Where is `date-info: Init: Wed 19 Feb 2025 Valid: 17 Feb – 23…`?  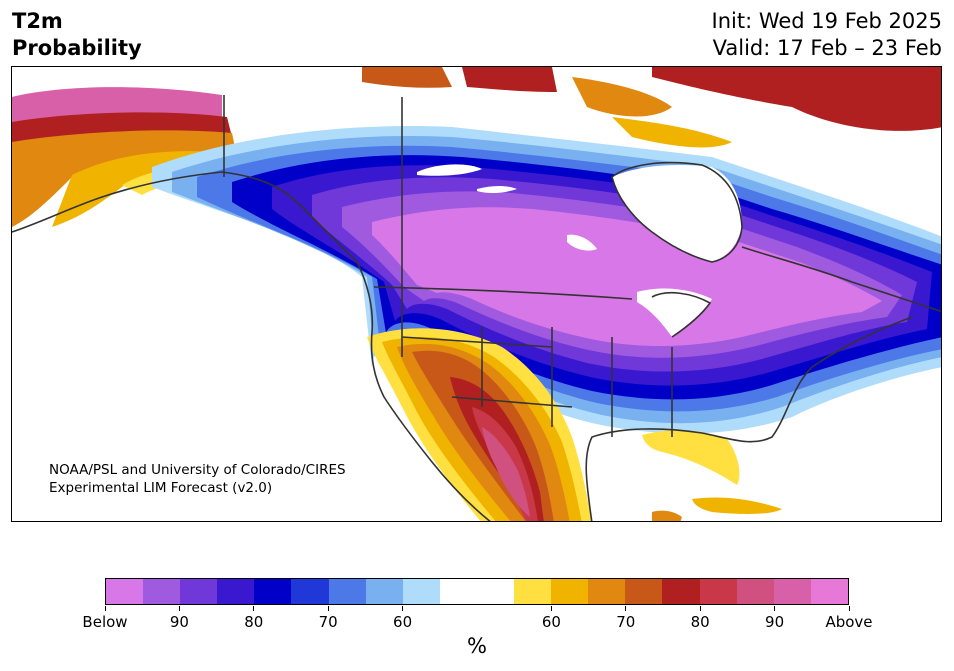
date-info: Init: Wed 19 Feb 2025 Valid: 17 Feb – 23… is located at coordinates (827, 35).